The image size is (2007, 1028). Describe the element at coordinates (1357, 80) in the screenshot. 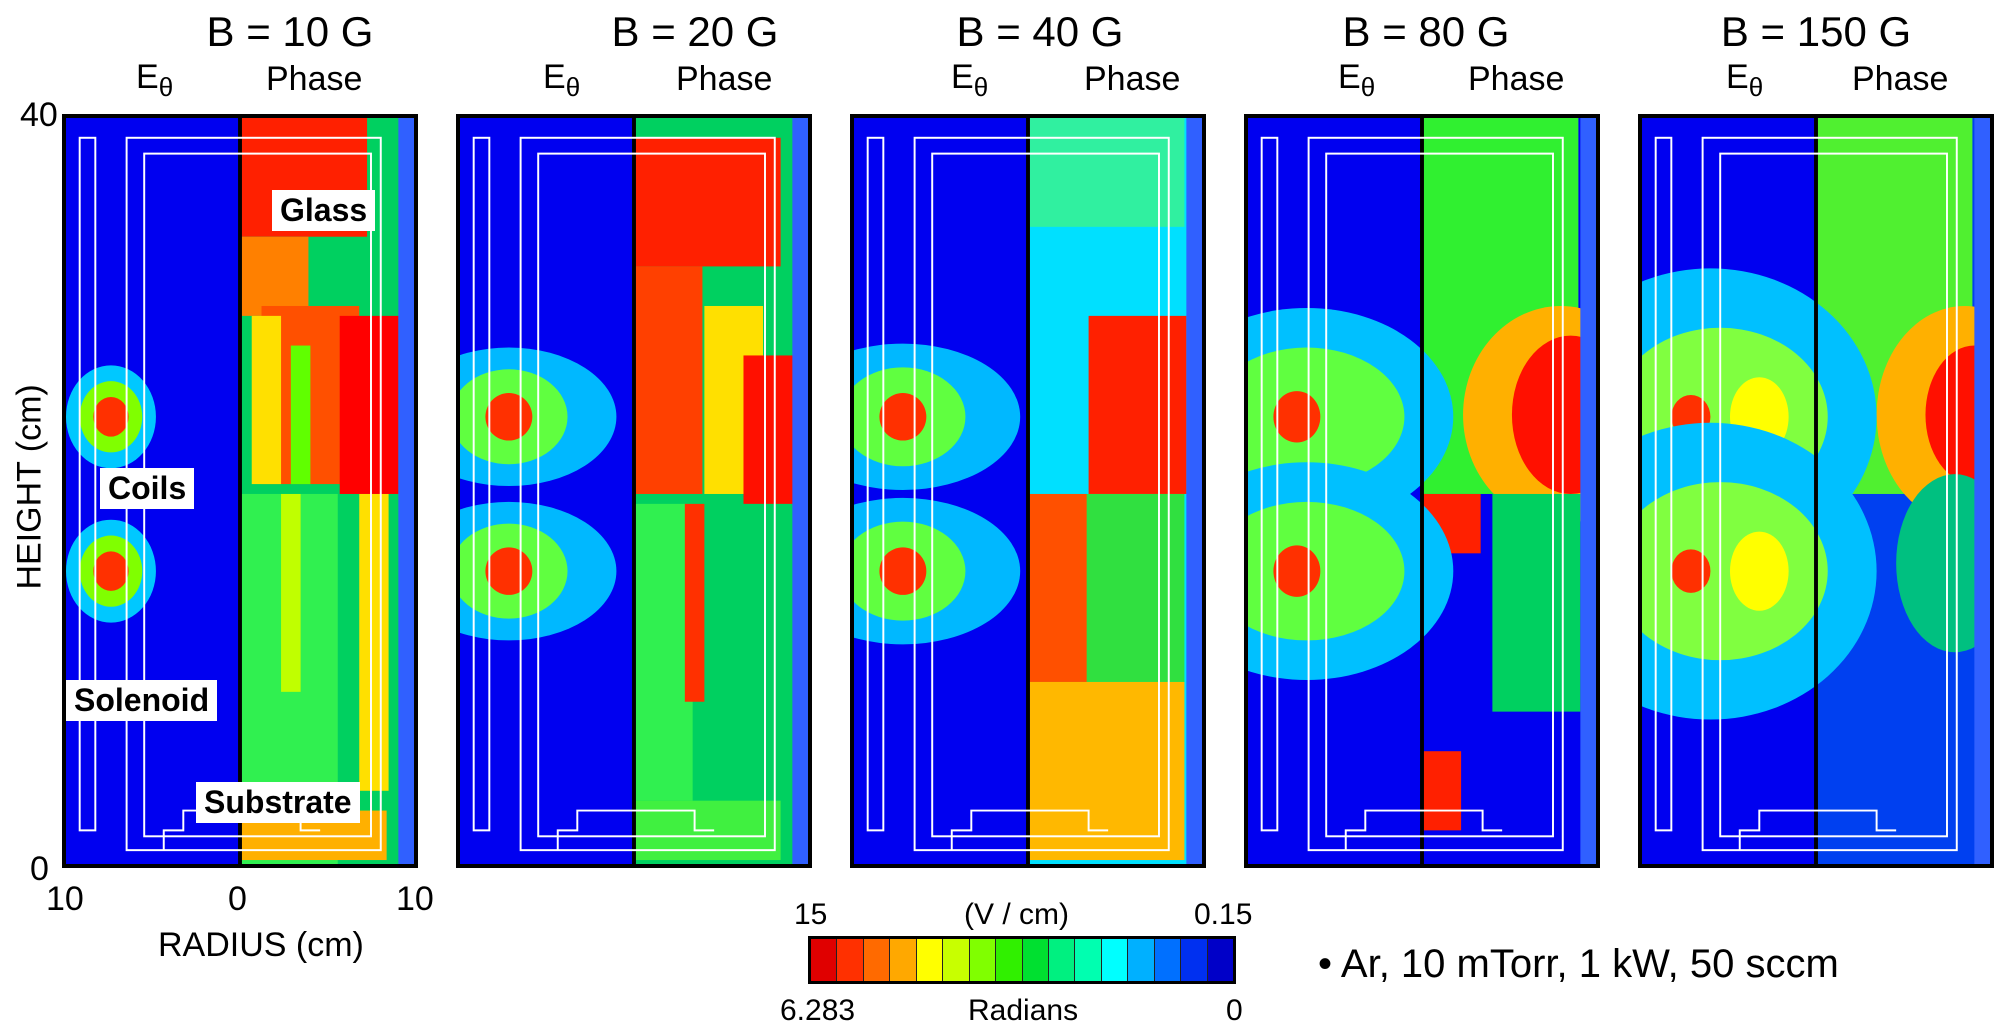

I see `e-theta-label-4: Eθ` at that location.